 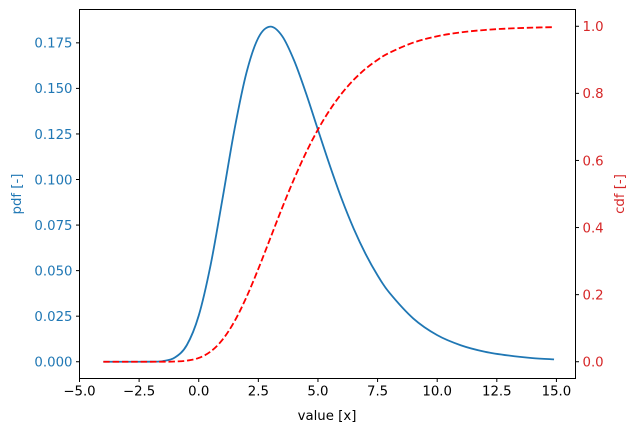 I want to click on y-right-tick-label: 0.6, so click(x=593, y=161).